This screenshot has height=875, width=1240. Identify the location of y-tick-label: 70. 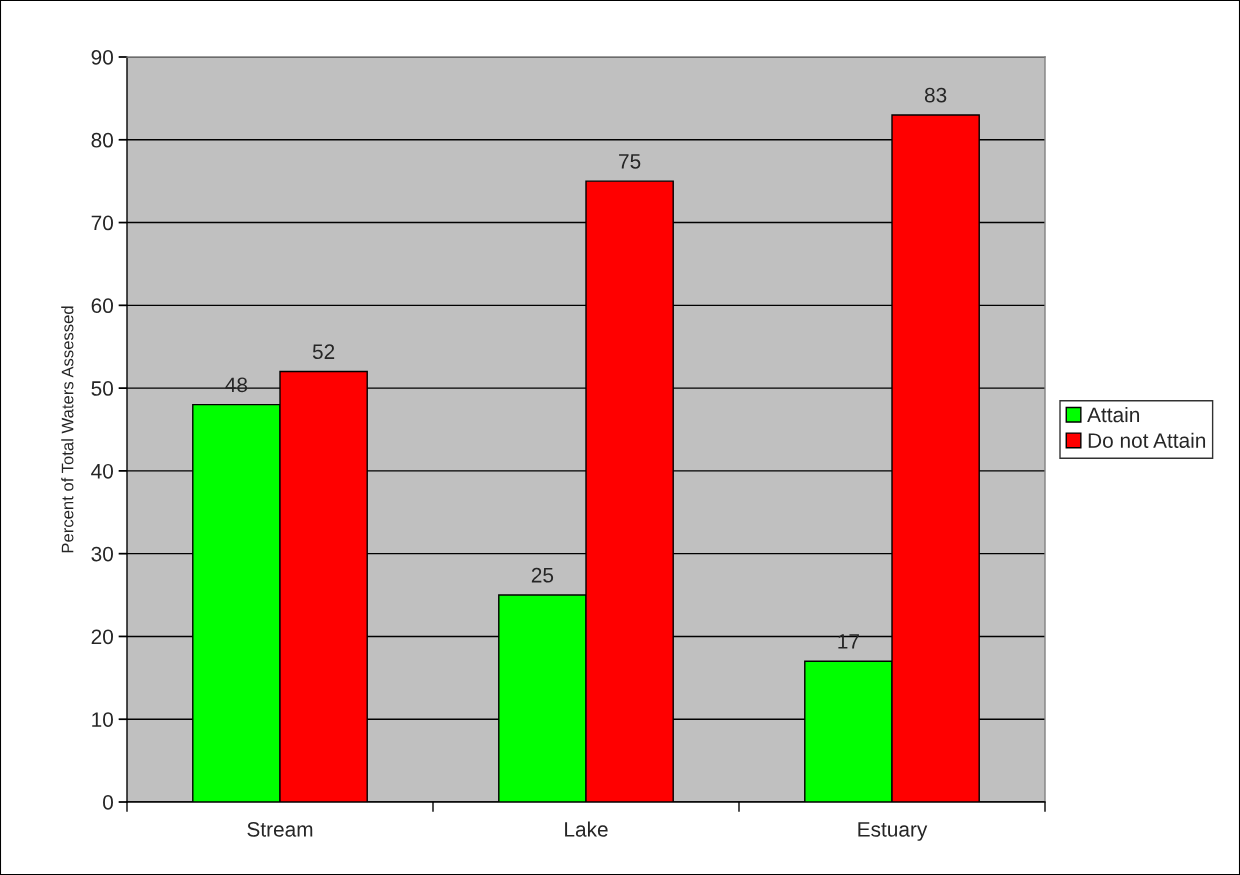
(102, 223).